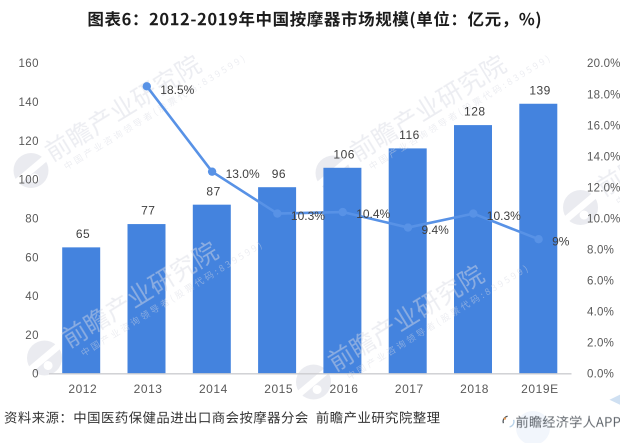 Image resolution: width=620 pixels, height=443 pixels. What do you see at coordinates (279, 174) in the screenshot?
I see `svg-text: 96` at bounding box center [279, 174].